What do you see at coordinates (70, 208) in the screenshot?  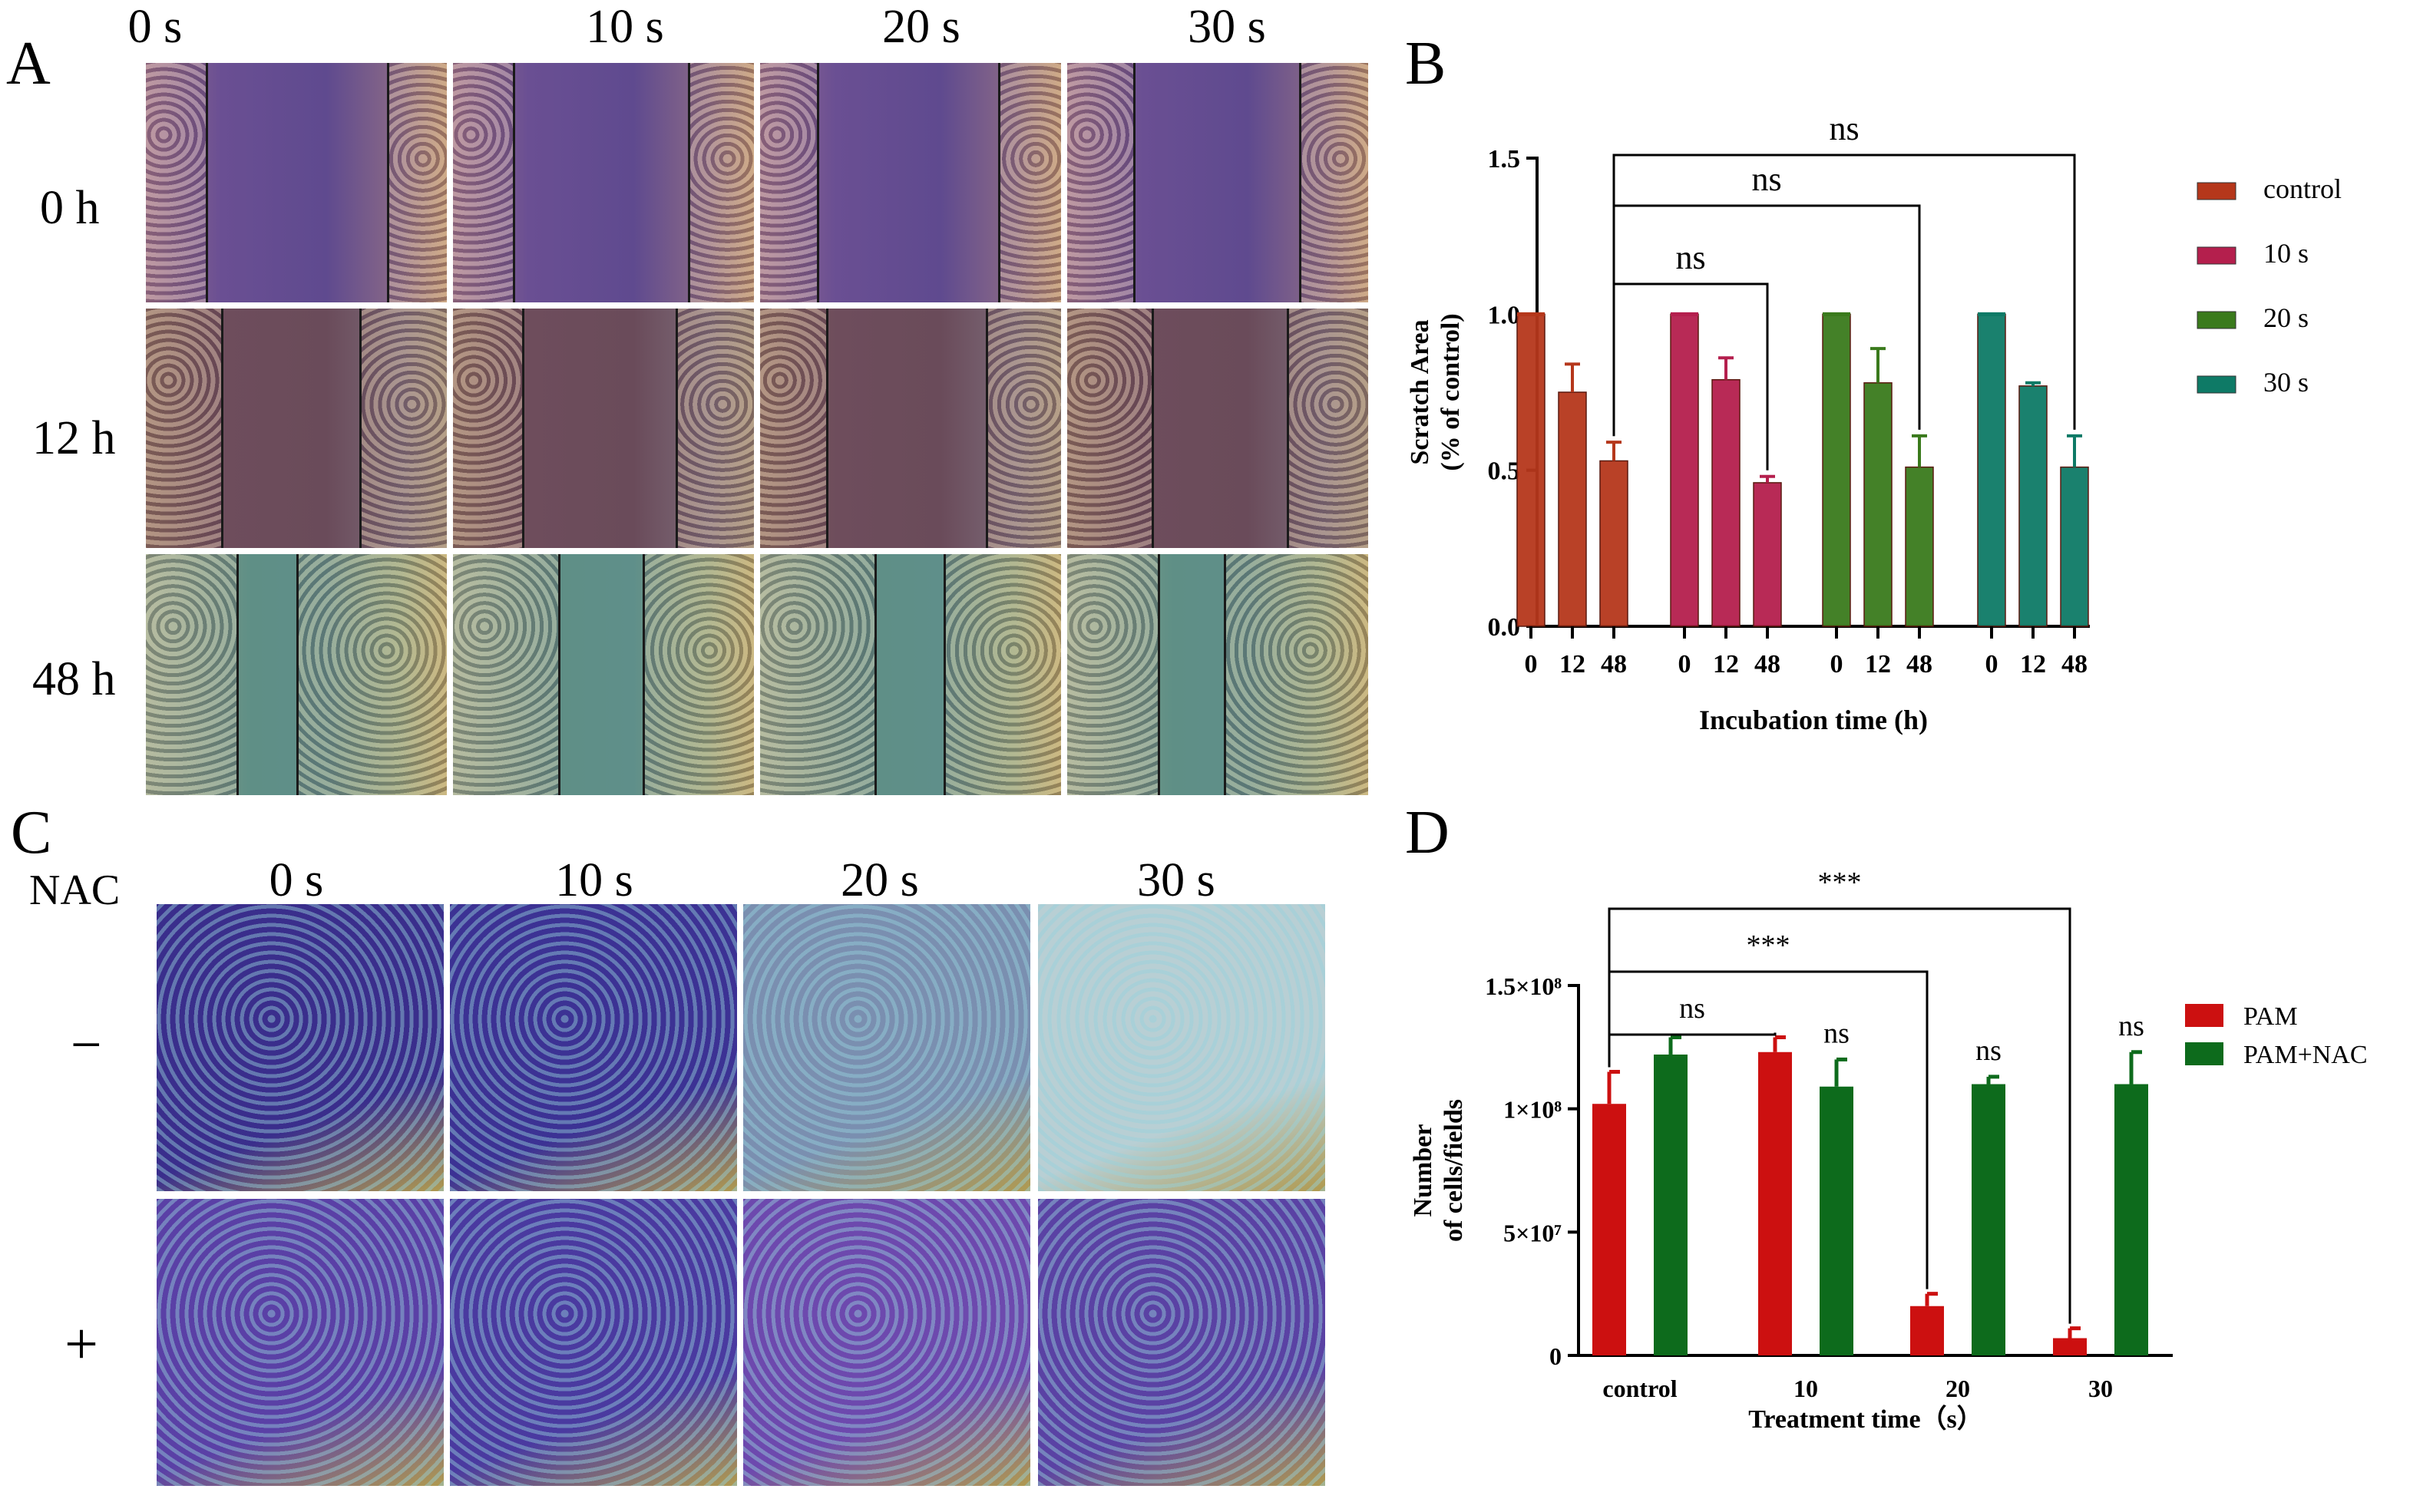 I see `panel-a-row-0h: 0 h` at bounding box center [70, 208].